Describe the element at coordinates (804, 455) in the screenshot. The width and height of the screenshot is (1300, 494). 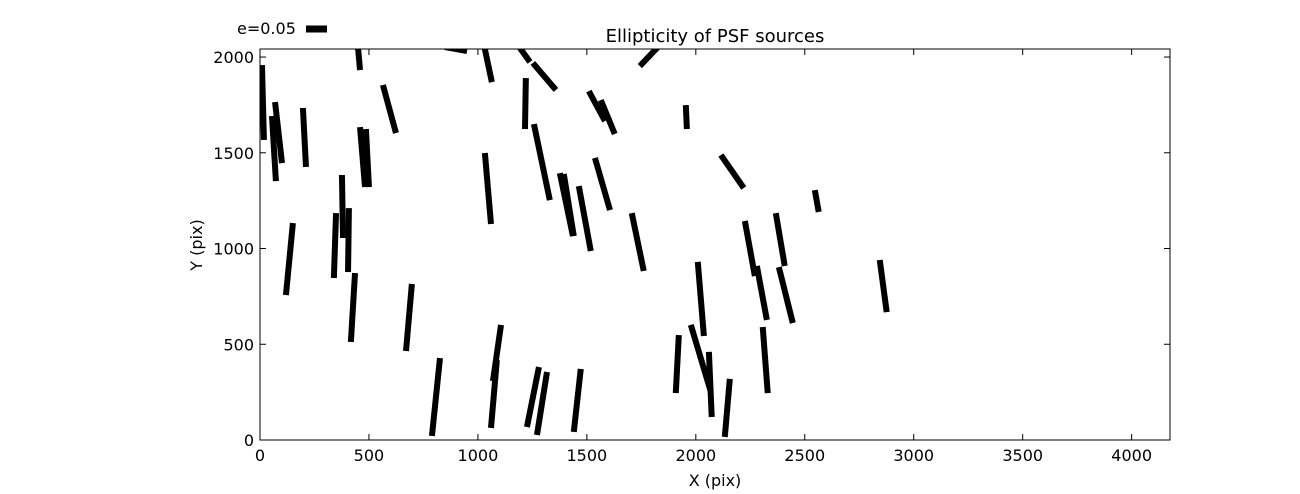
I see `x-tick-label: 2500` at that location.